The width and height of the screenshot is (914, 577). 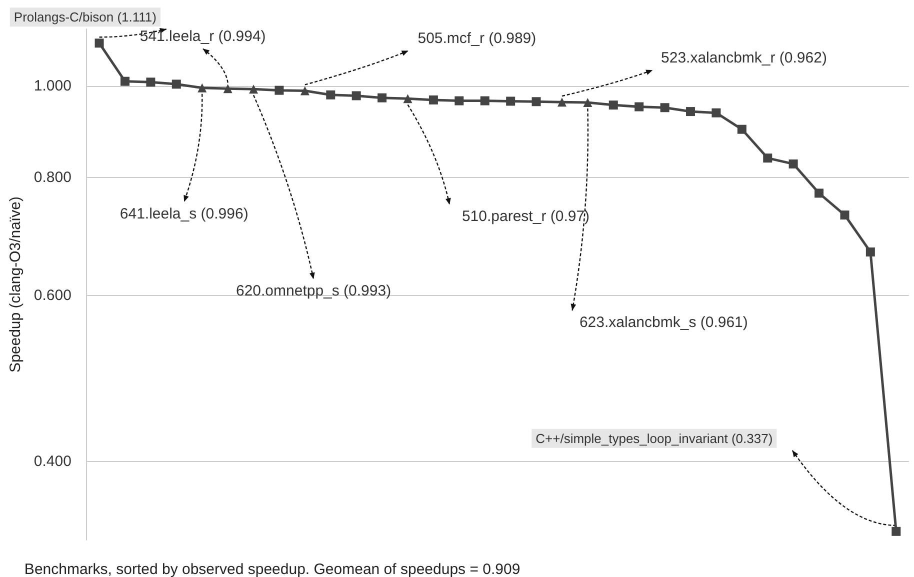 I want to click on annotation: 510.parest_r (0.97), so click(x=526, y=217).